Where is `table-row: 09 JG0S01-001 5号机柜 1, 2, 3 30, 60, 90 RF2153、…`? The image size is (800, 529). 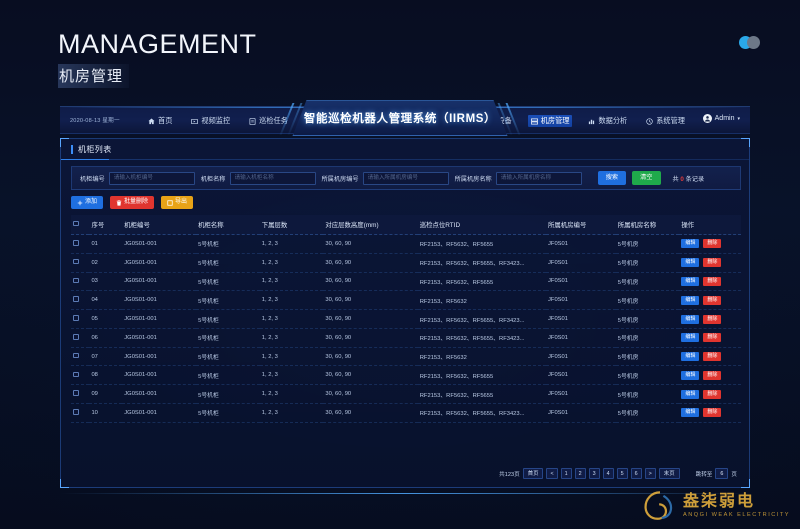
table-row: 09 JG0S01-001 5号机柜 1, 2, 3 30, 60, 90 RF2153、… is located at coordinates (406, 394).